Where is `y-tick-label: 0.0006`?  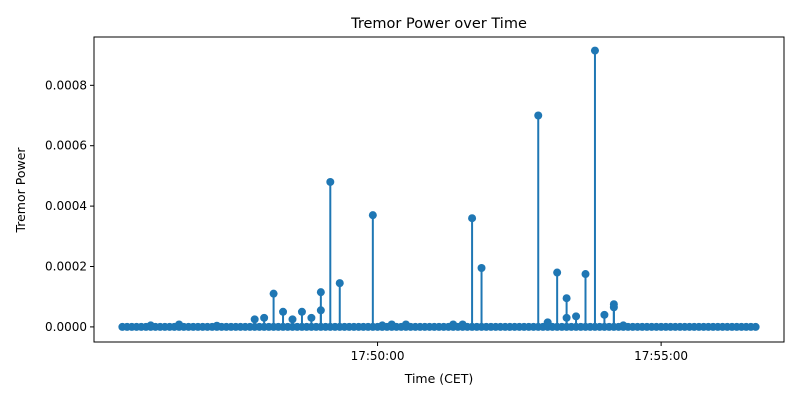
y-tick-label: 0.0006 is located at coordinates (66, 146).